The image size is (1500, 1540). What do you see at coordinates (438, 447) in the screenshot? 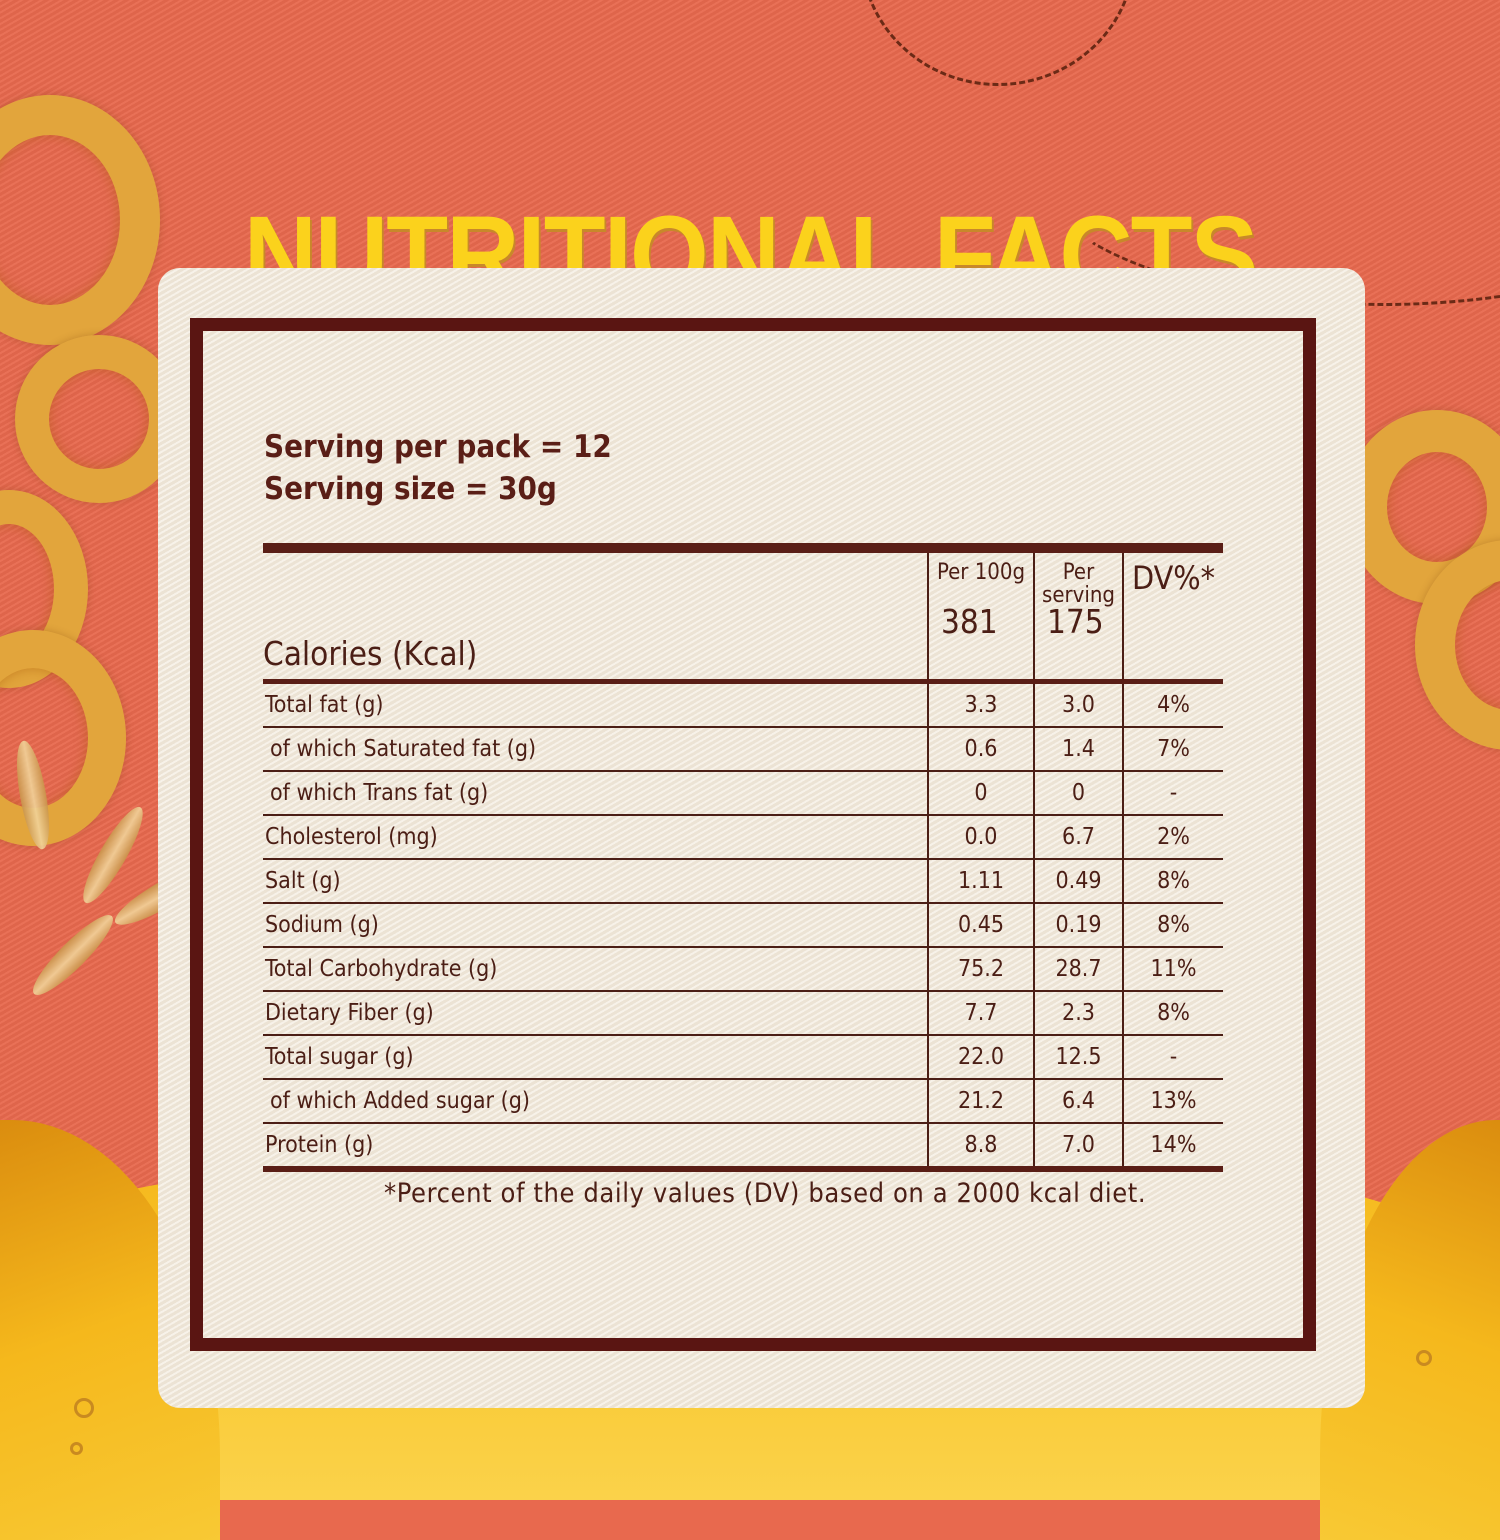
I see `servings-per-pack: Serving per pack = 12` at bounding box center [438, 447].